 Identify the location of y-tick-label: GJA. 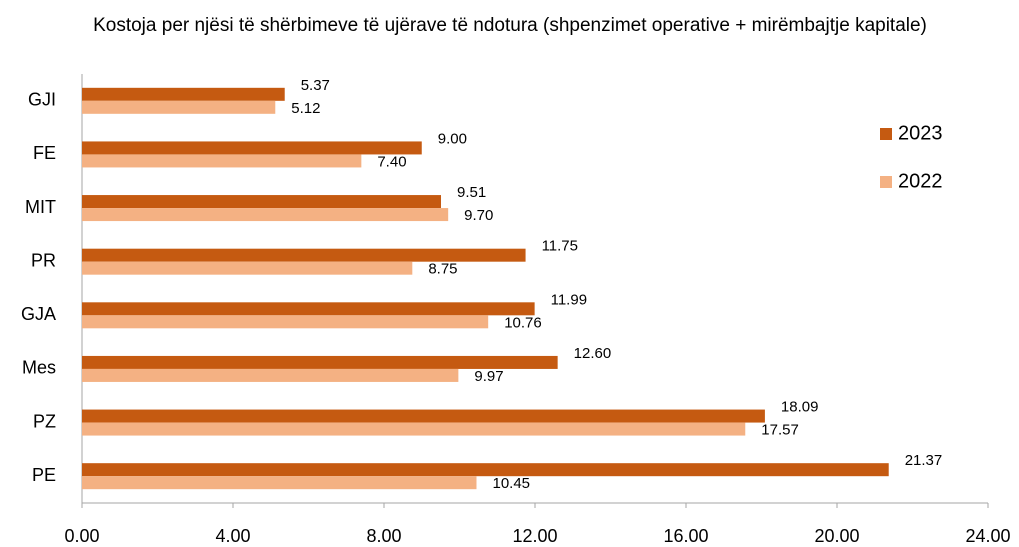
(38, 314).